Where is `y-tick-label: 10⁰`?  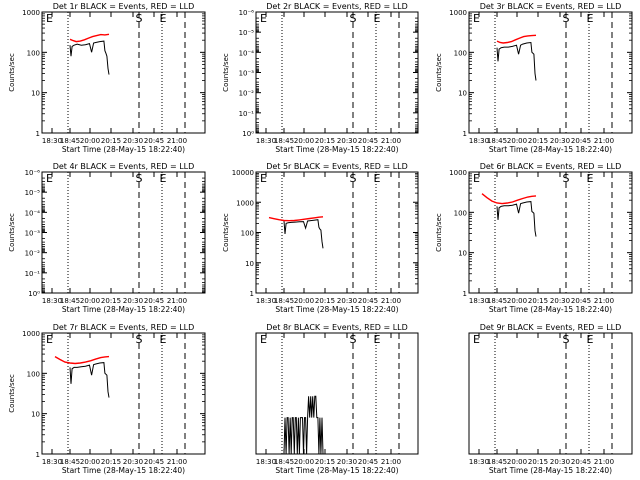
y-tick-label: 10⁰ is located at coordinates (248, 134).